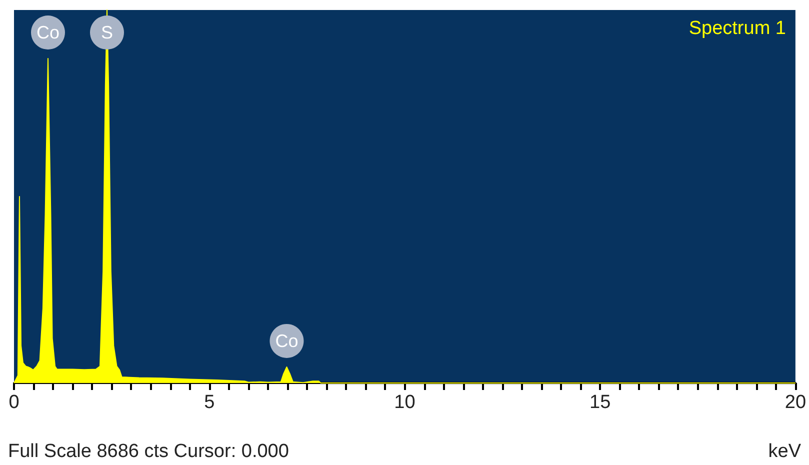 This screenshot has height=465, width=809. I want to click on x-axis-title: keV, so click(785, 451).